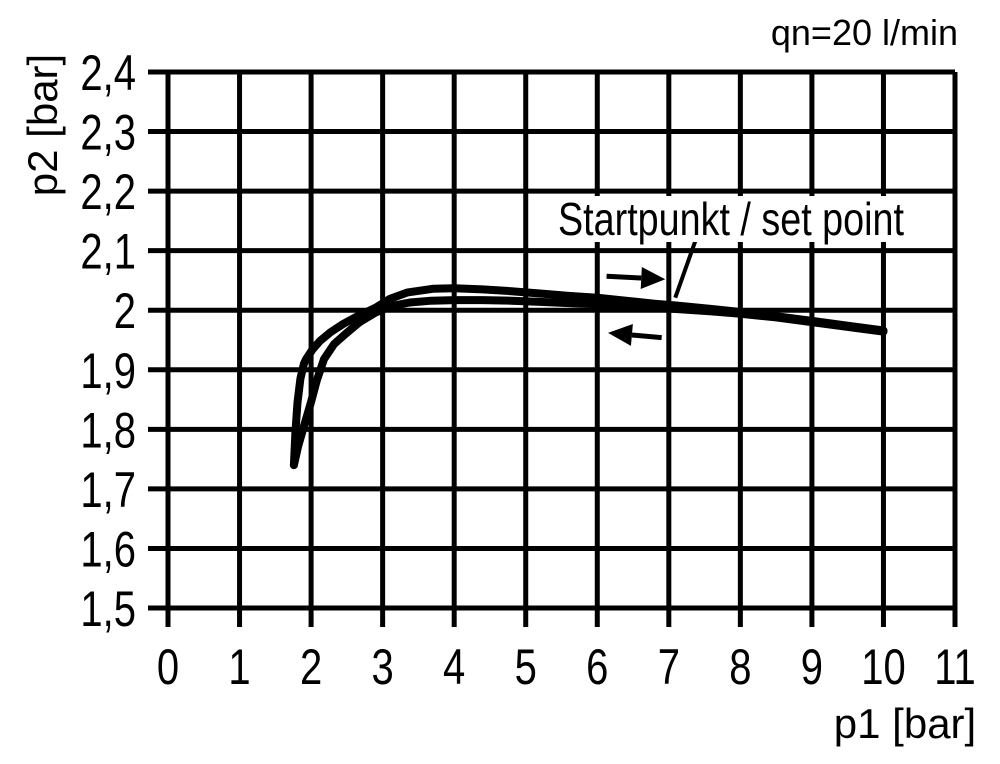 This screenshot has width=1000, height=764. I want to click on x-tick-label: 8, so click(740, 667).